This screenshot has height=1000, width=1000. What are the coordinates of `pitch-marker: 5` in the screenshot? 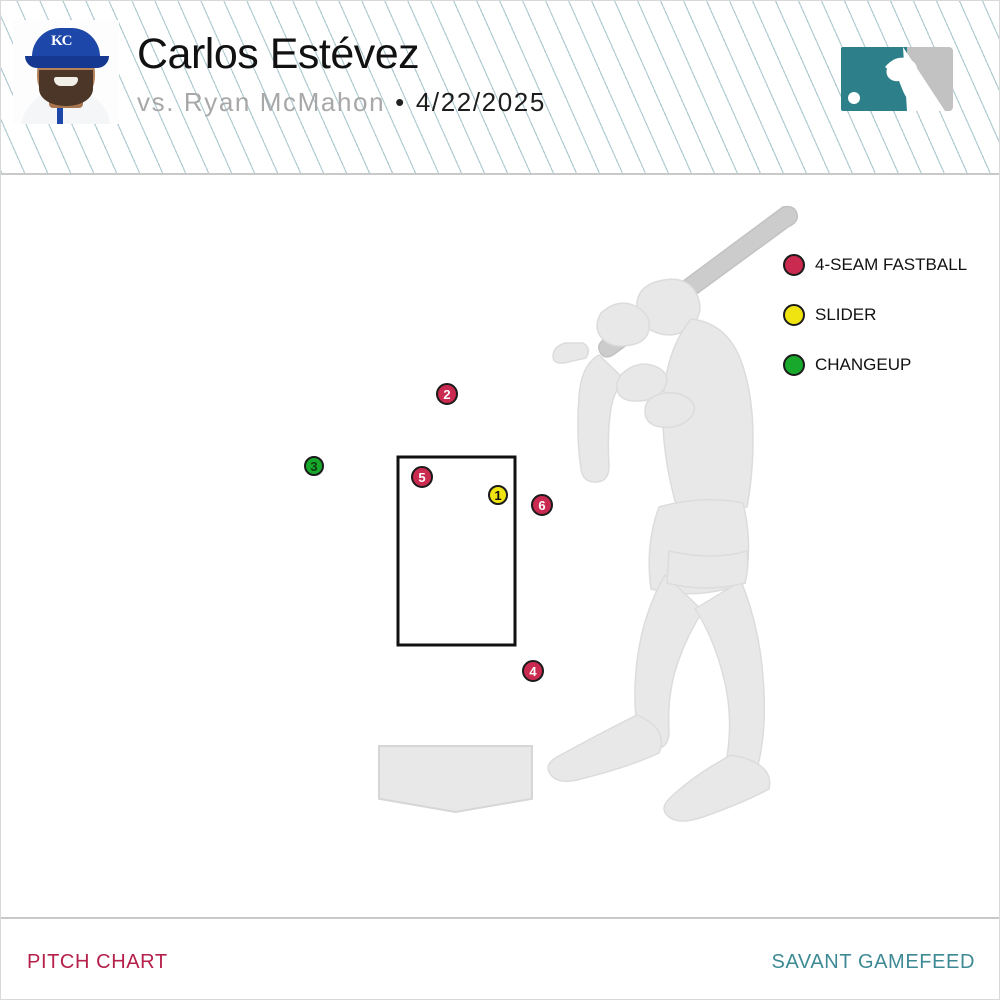 It's located at (422, 477).